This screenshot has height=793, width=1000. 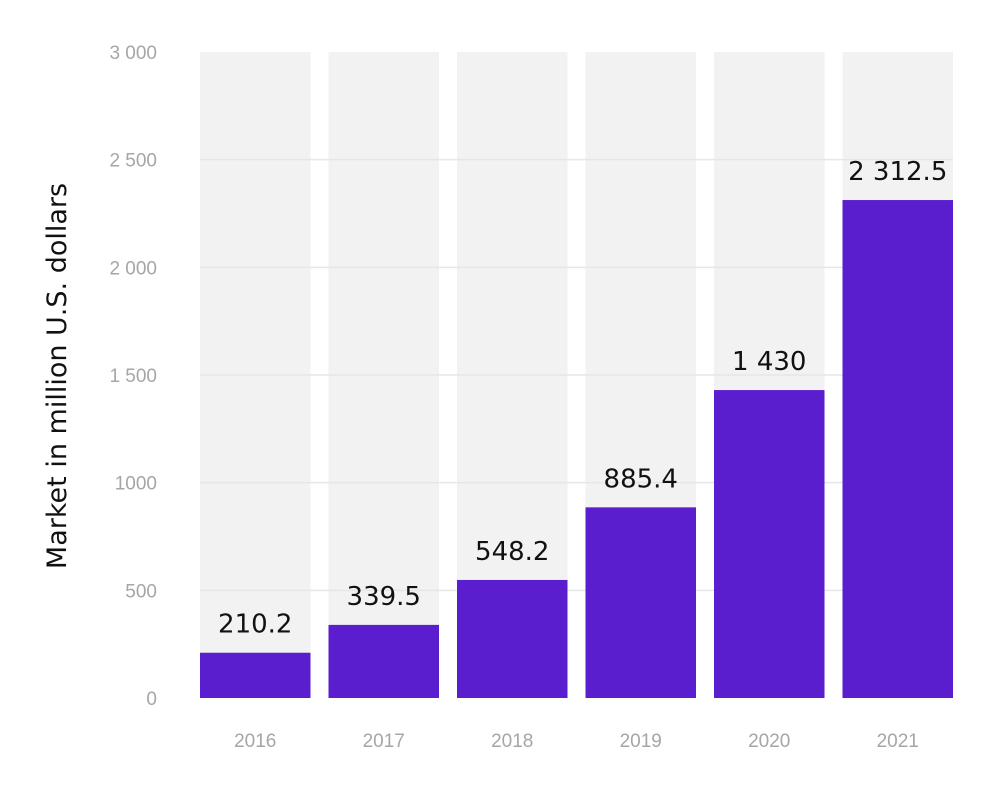 I want to click on y-tick-label: 3 000, so click(x=133, y=53).